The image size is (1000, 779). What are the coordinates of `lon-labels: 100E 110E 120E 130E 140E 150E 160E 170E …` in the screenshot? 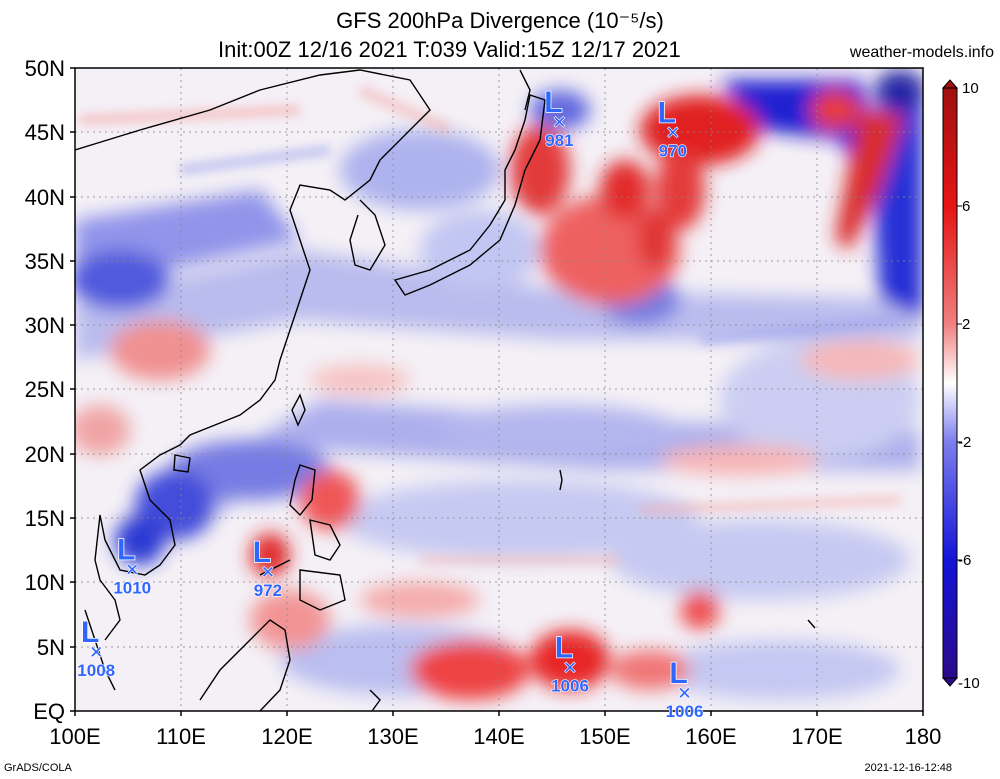 It's located at (495, 736).